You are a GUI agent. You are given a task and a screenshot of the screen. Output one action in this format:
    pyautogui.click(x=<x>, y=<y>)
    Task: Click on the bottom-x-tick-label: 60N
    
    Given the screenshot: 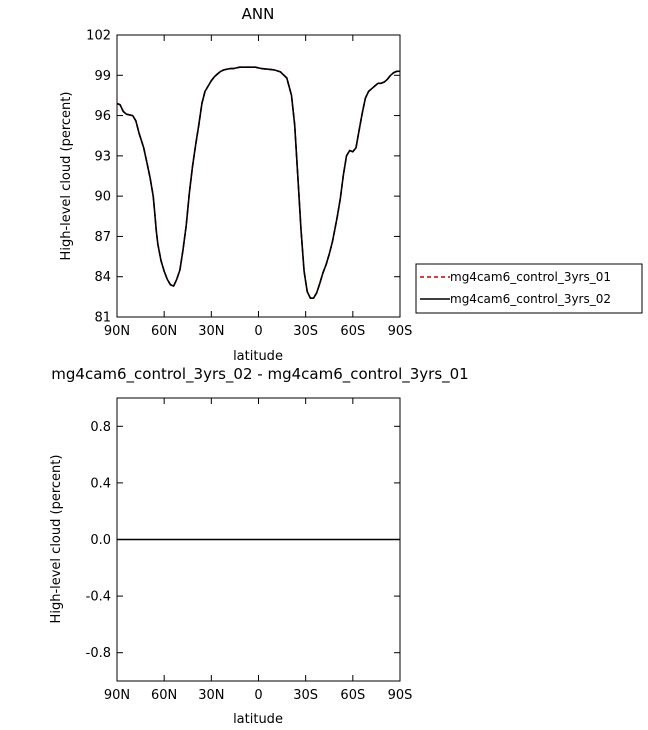 What is the action you would take?
    pyautogui.click(x=164, y=695)
    